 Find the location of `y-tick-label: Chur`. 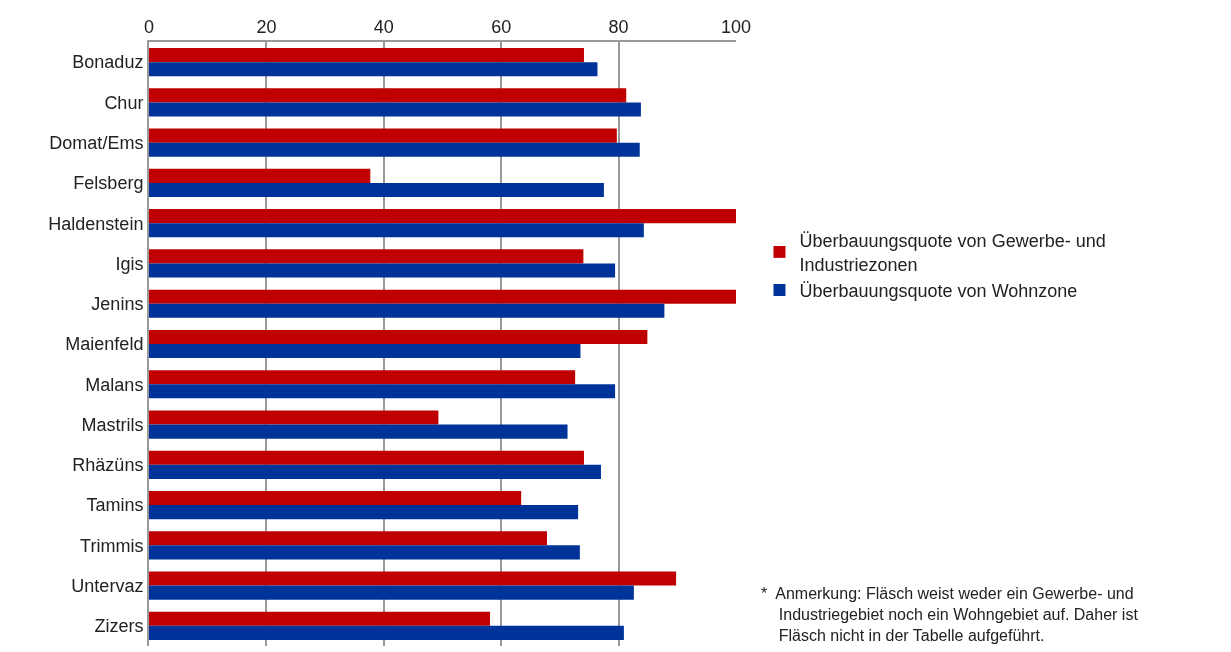

y-tick-label: Chur is located at coordinates (124, 102).